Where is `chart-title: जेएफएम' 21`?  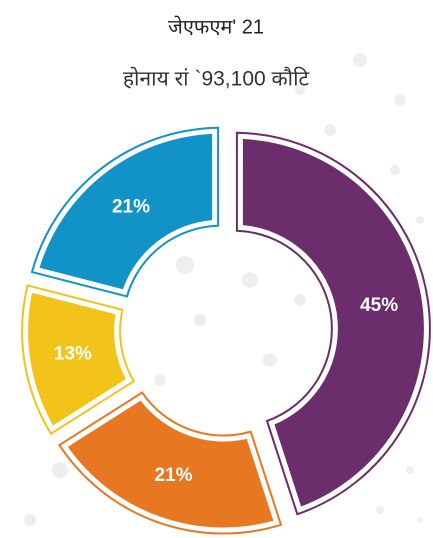 chart-title: जेएफएम' 21 is located at coordinates (216, 26).